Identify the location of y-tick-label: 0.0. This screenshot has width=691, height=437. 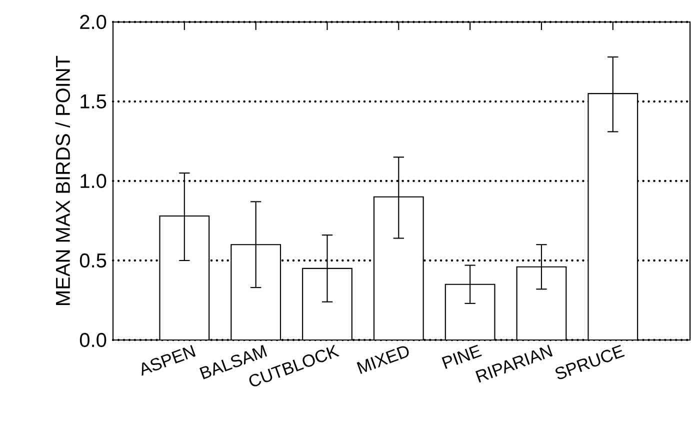
(93, 340).